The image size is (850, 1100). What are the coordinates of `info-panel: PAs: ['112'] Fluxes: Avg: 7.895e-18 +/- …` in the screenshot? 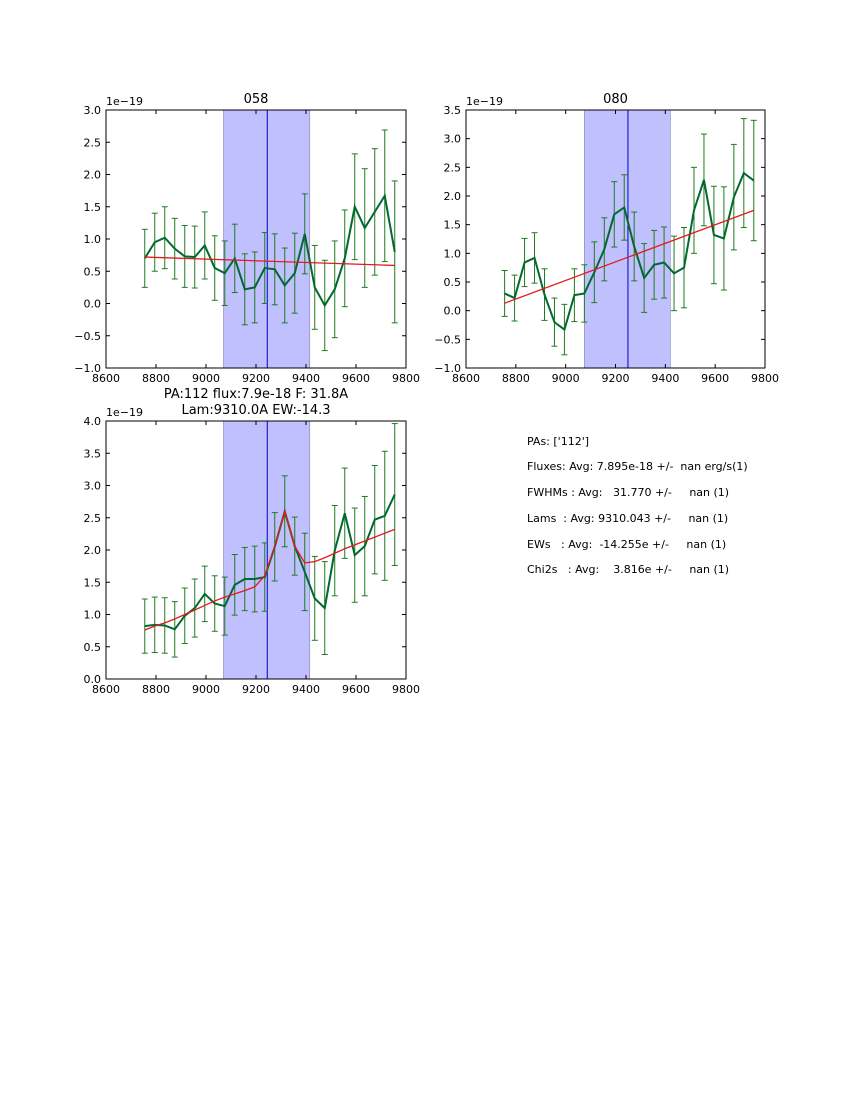 It's located at (637, 505).